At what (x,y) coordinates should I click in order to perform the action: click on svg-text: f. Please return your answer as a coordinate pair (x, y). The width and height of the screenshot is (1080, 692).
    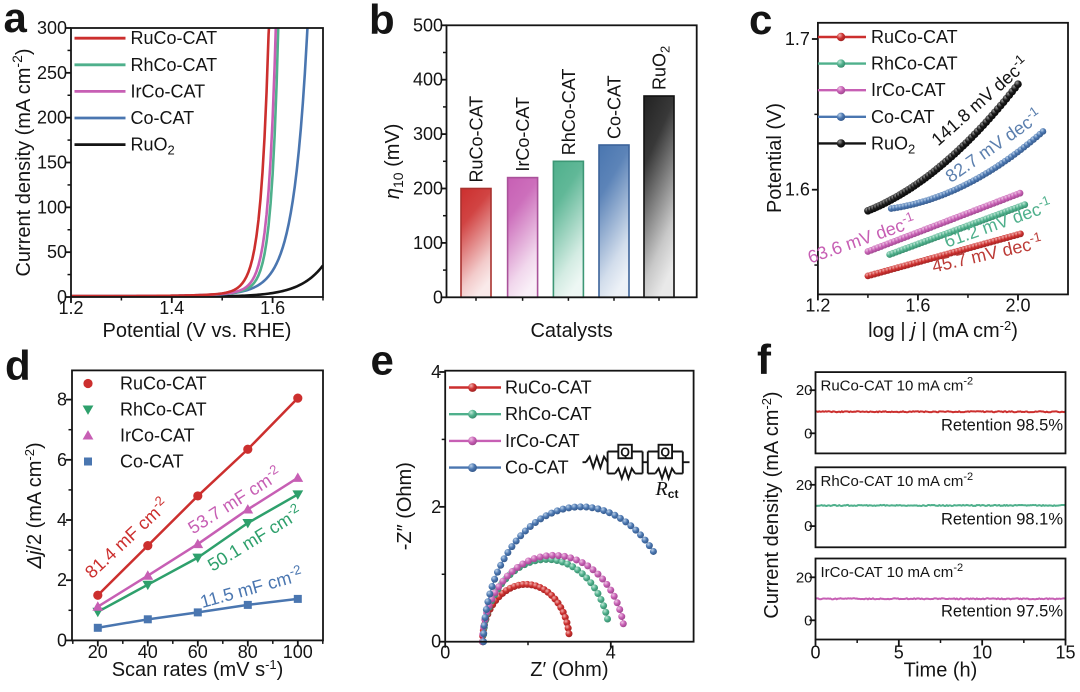
    Looking at the image, I should click on (764, 359).